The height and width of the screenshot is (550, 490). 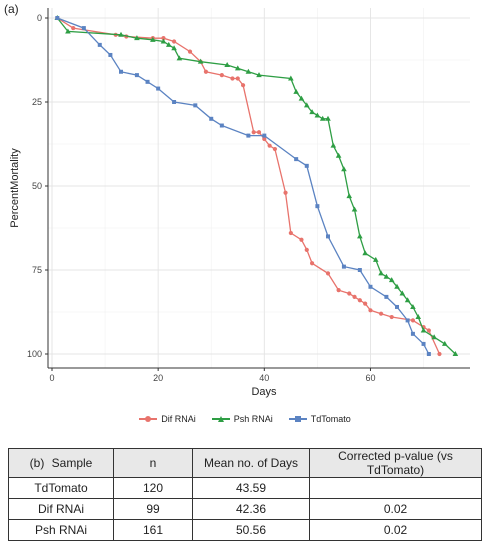 I want to click on legend-label-dif-rnai: Dif RNAi, so click(x=178, y=419).